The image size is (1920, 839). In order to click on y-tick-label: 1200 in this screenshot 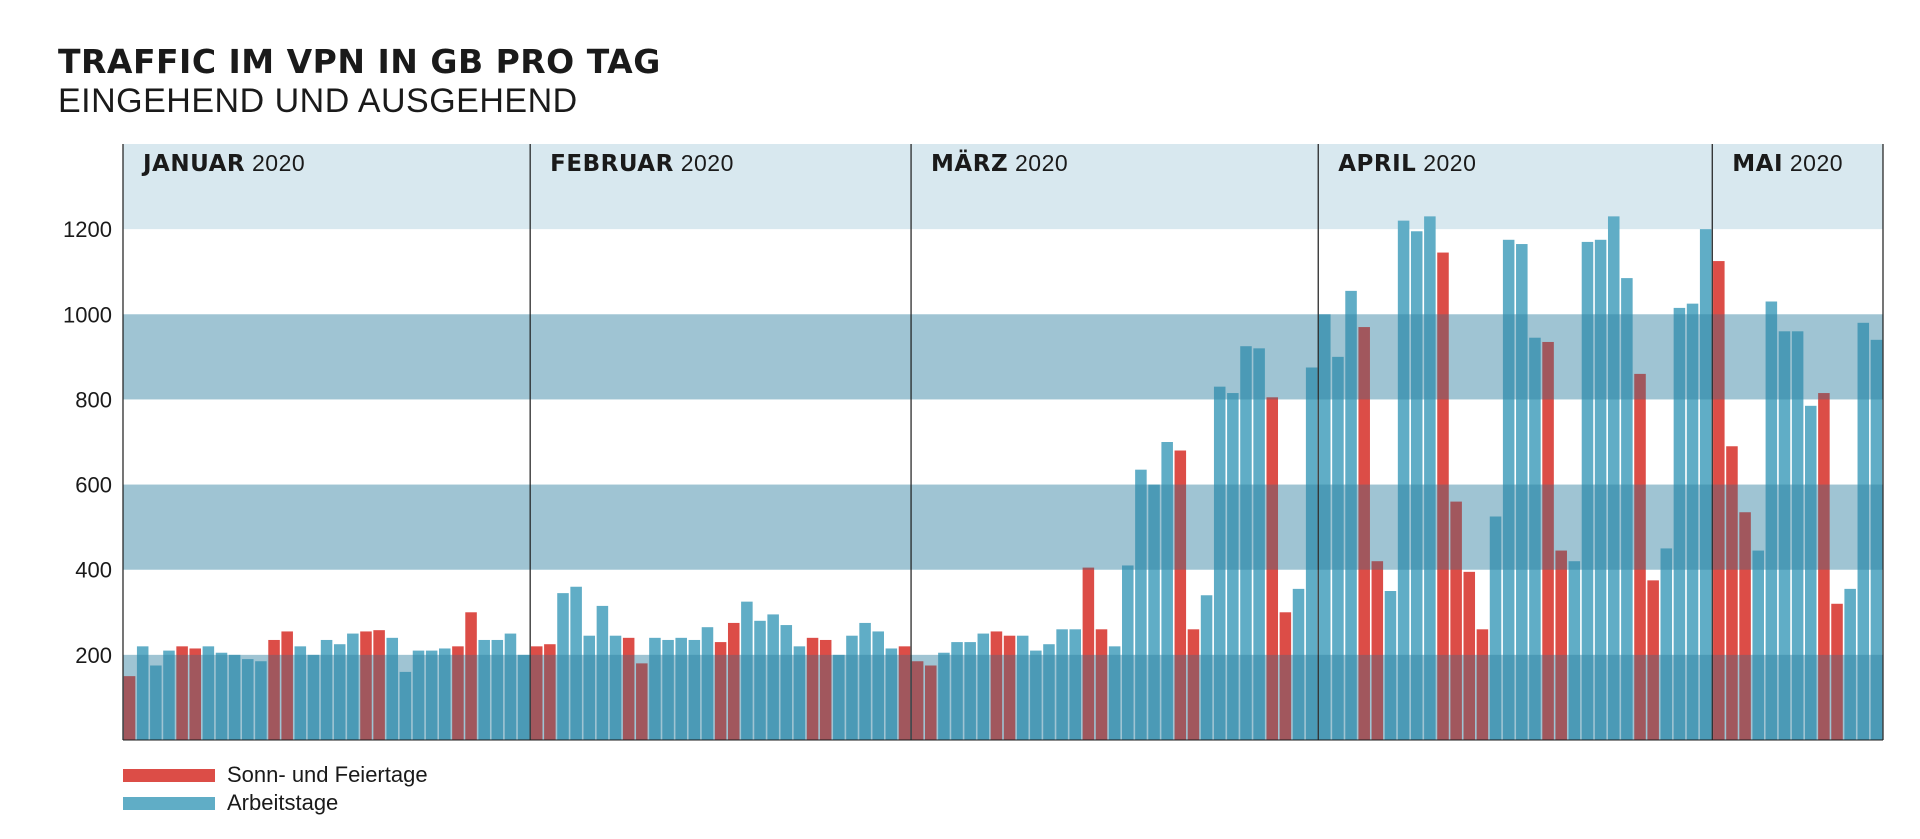, I will do `click(87, 229)`.